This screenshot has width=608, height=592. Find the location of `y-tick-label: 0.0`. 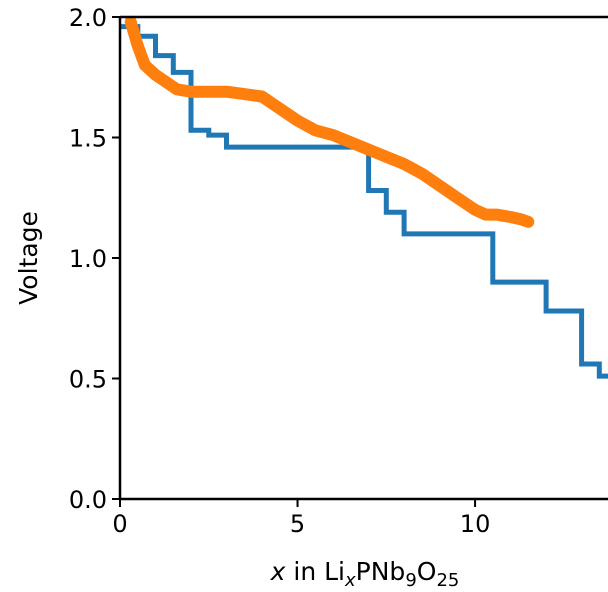

y-tick-label: 0.0 is located at coordinates (88, 500).